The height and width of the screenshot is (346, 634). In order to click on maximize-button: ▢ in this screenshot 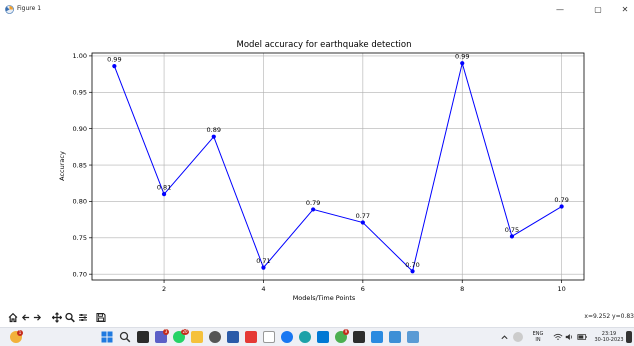, I will do `click(598, 10)`.